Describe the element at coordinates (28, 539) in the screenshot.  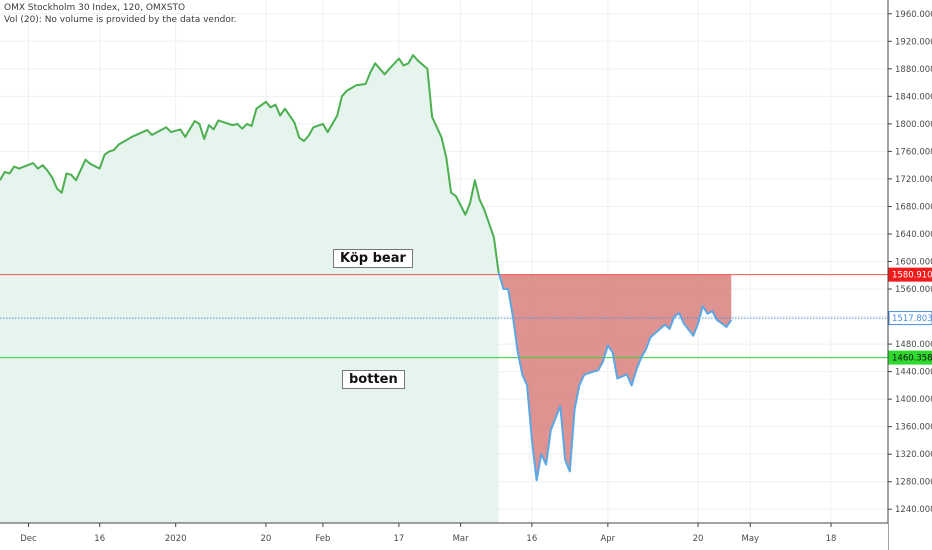
I see `x-tick-label-0: Dec` at that location.